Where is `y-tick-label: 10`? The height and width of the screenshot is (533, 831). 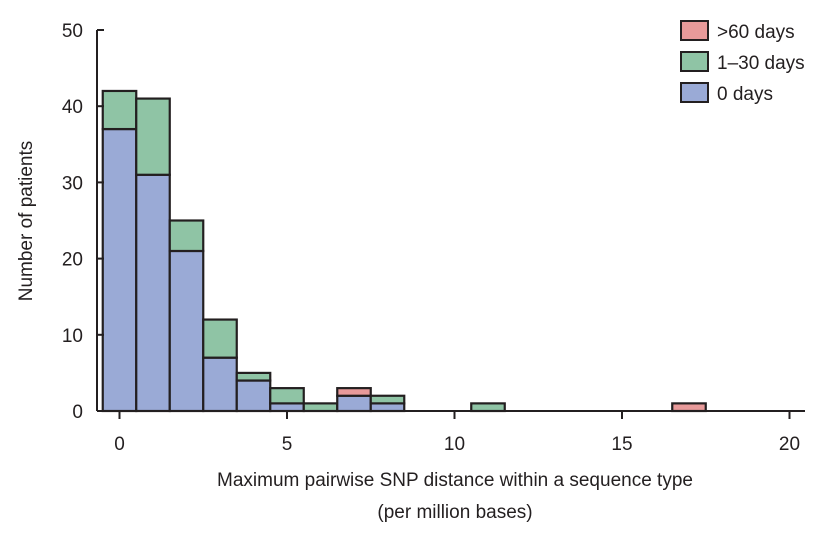
y-tick-label: 10 is located at coordinates (72, 336).